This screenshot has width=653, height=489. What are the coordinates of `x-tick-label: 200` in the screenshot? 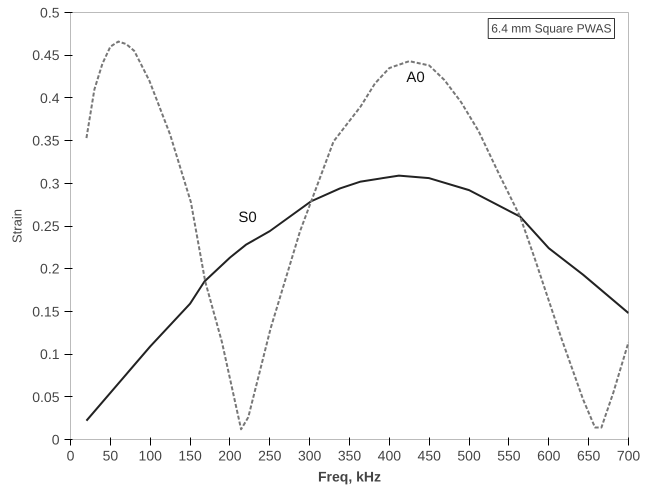 It's located at (230, 456).